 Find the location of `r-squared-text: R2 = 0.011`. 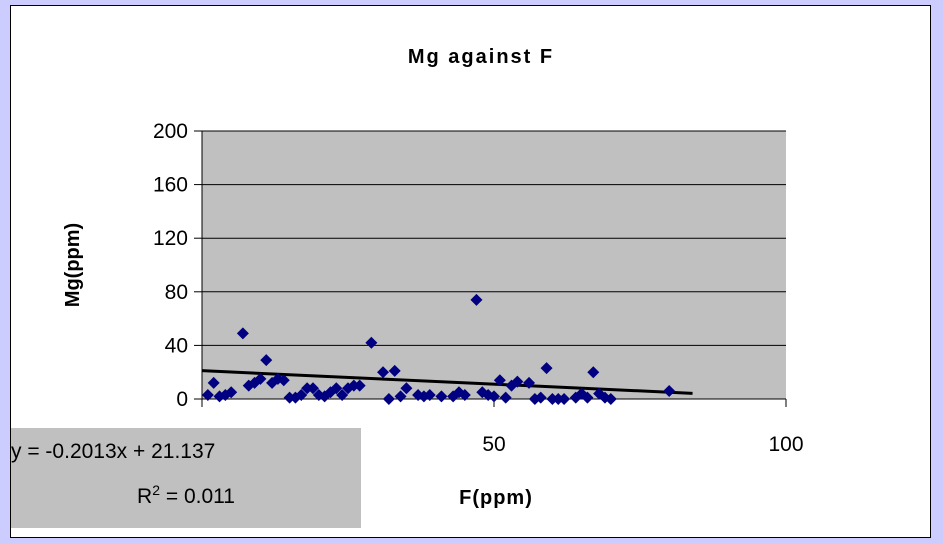

r-squared-text: R2 = 0.011 is located at coordinates (186, 495).